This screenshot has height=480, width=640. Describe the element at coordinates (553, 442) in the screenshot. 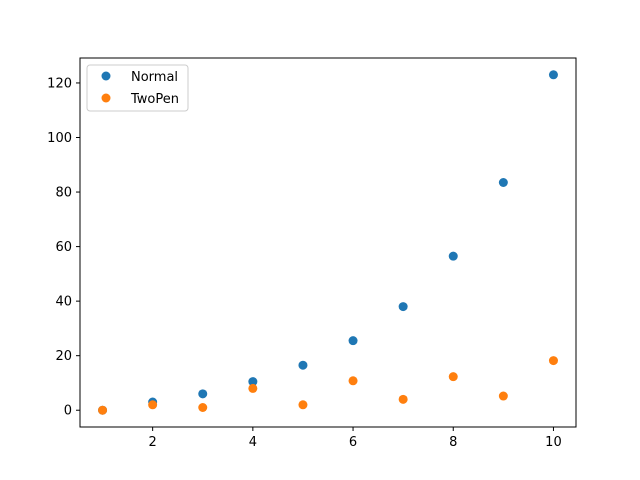

I see `x-tick-label: 10` at that location.